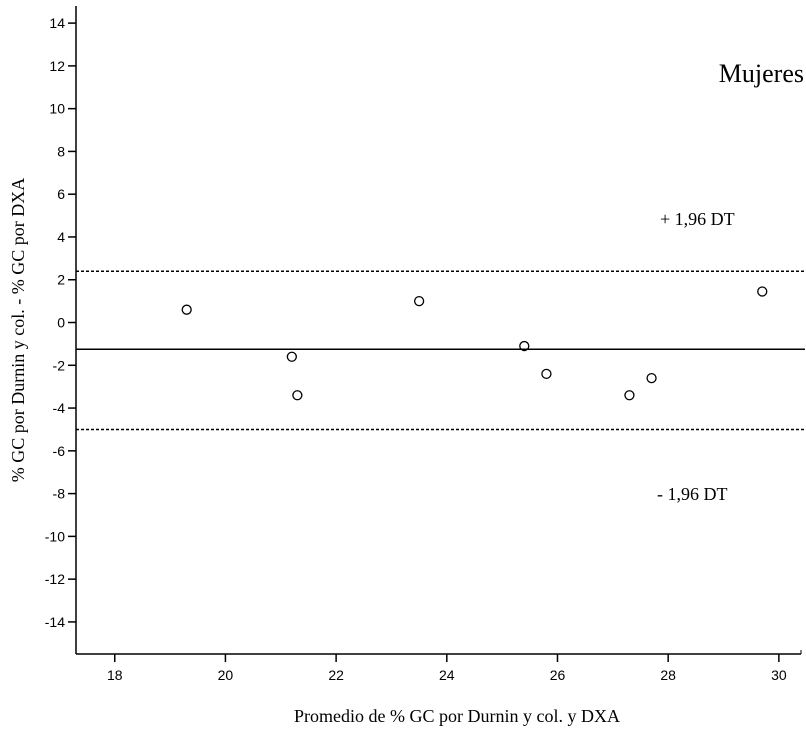 The width and height of the screenshot is (806, 731). I want to click on x-tick-label: 28, so click(668, 675).